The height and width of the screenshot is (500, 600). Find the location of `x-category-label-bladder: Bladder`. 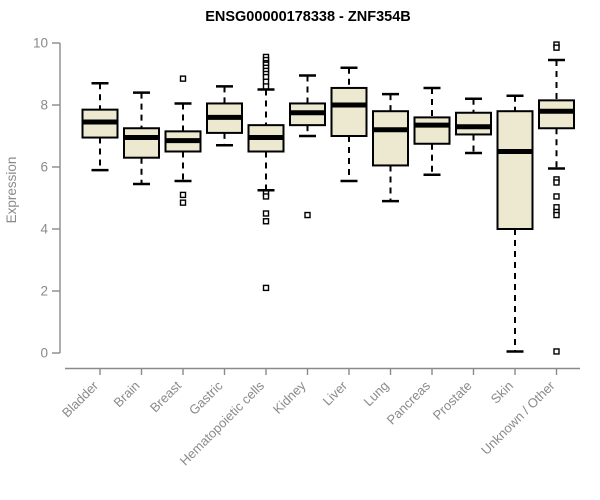

x-category-label-bladder: Bladder is located at coordinates (80, 399).